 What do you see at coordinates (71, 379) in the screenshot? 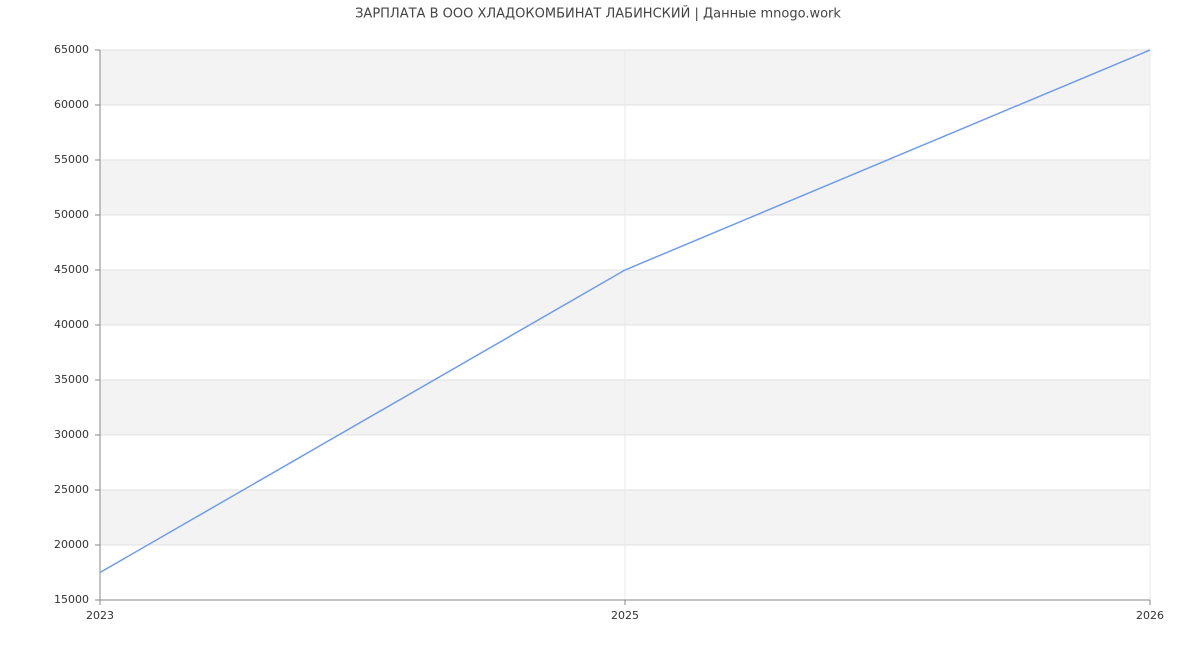
I see `y-tick-label: 35000` at bounding box center [71, 379].